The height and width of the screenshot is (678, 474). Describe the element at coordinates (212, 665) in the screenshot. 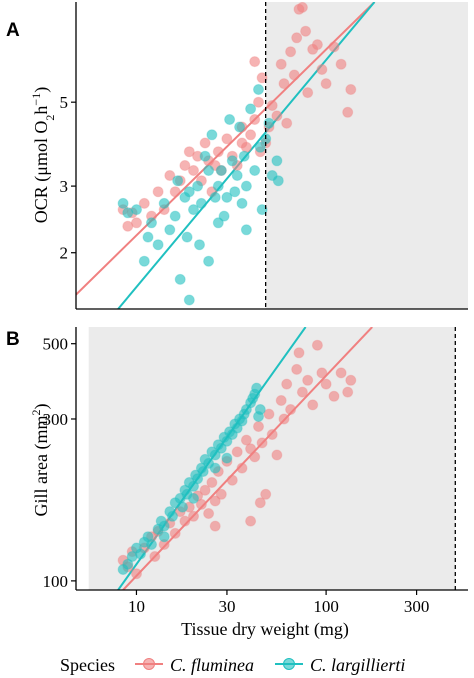

I see `legend-label-fluminea: C. fluminea` at that location.